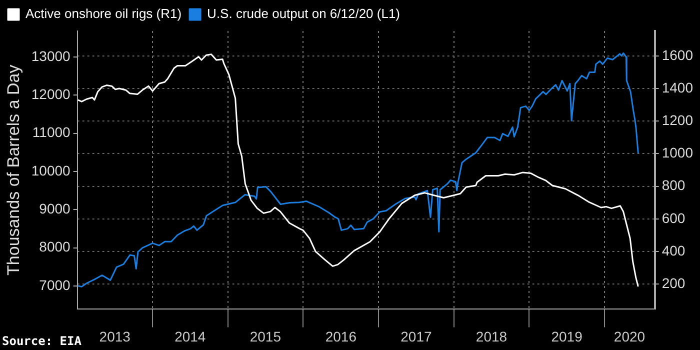 The image size is (700, 350). Describe the element at coordinates (51, 132) in the screenshot. I see `y-tick-label: 11000` at that location.